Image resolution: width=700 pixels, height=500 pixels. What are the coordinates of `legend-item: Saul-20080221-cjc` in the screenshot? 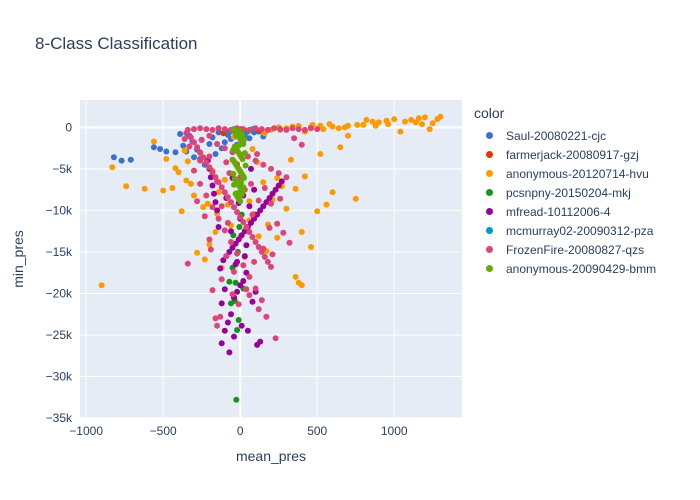 It's located at (565, 135).